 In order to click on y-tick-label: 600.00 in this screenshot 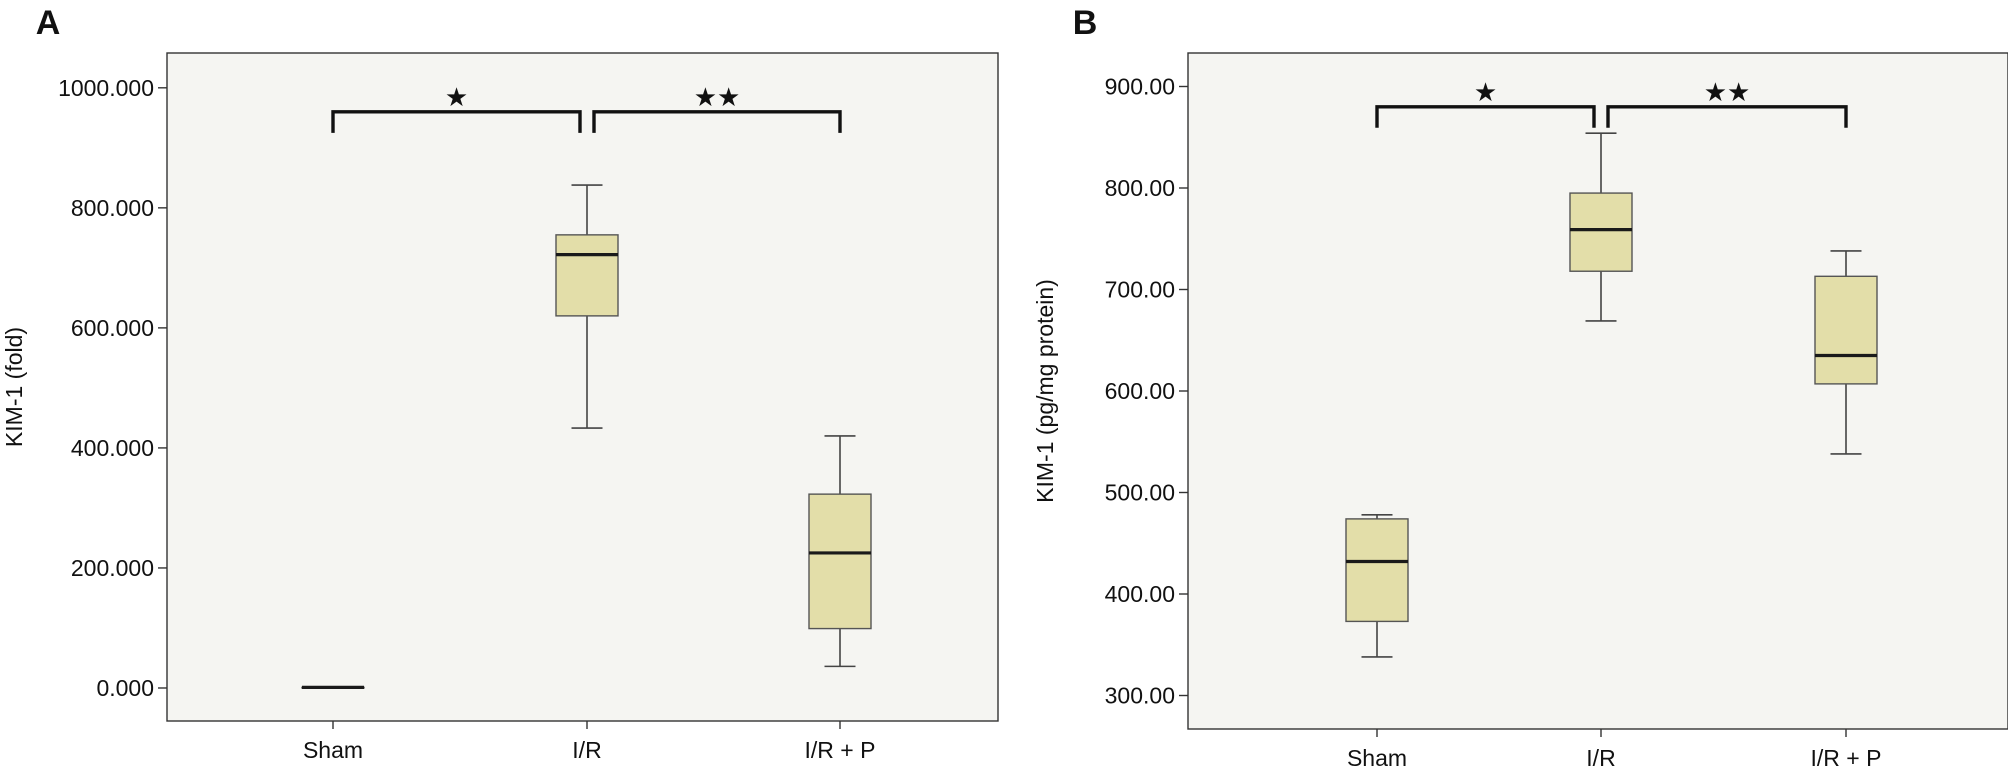, I will do `click(1140, 391)`.